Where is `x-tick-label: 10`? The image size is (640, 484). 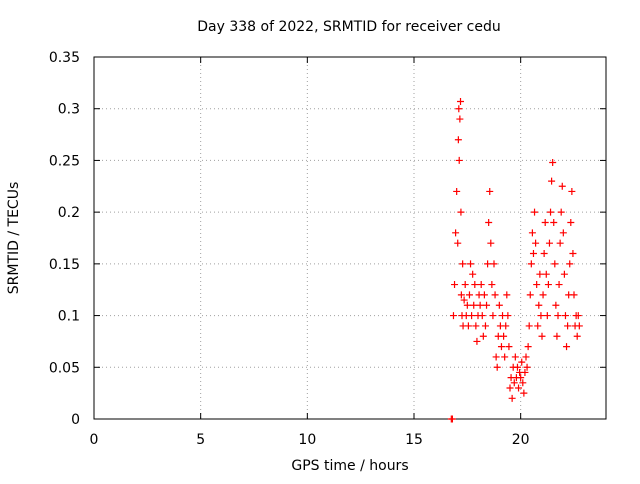 x-tick-label: 10 is located at coordinates (307, 440).